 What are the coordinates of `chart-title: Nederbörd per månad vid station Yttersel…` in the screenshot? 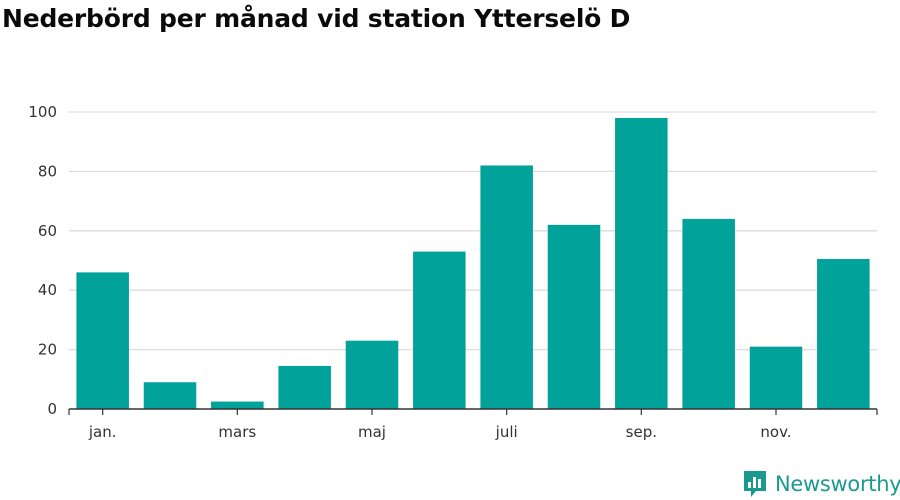 It's located at (316, 18).